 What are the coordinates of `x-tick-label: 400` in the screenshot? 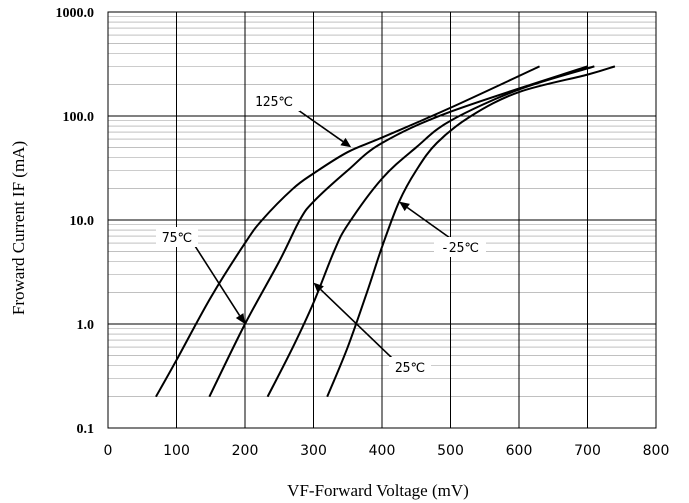 It's located at (382, 451).